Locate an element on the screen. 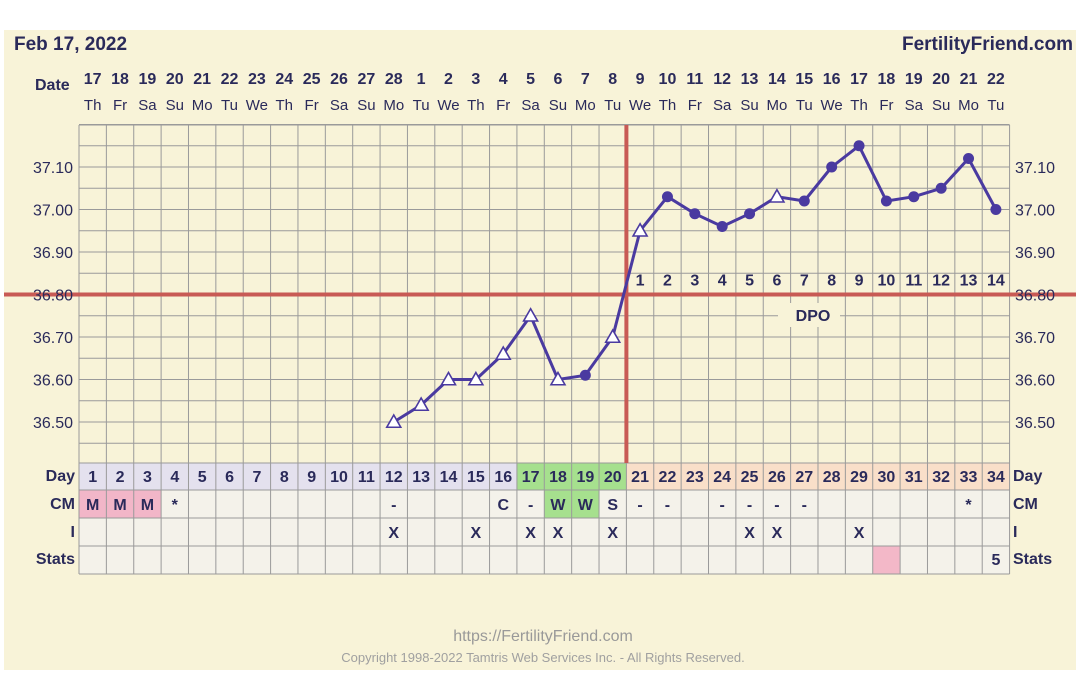 The width and height of the screenshot is (1080, 679). date-label: 11 is located at coordinates (694, 79).